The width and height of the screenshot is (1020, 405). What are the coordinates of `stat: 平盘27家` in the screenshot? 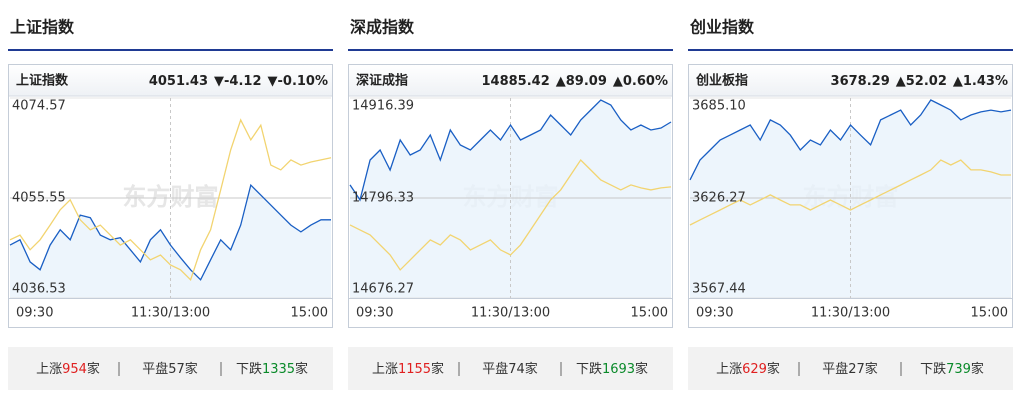 It's located at (850, 369).